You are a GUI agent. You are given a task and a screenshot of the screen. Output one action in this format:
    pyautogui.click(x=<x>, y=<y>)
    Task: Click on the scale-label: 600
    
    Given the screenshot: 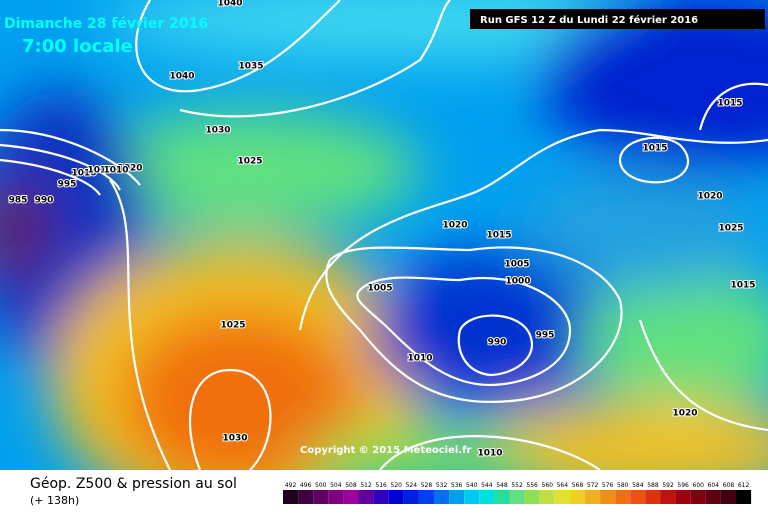 What is the action you would take?
    pyautogui.click(x=699, y=485)
    